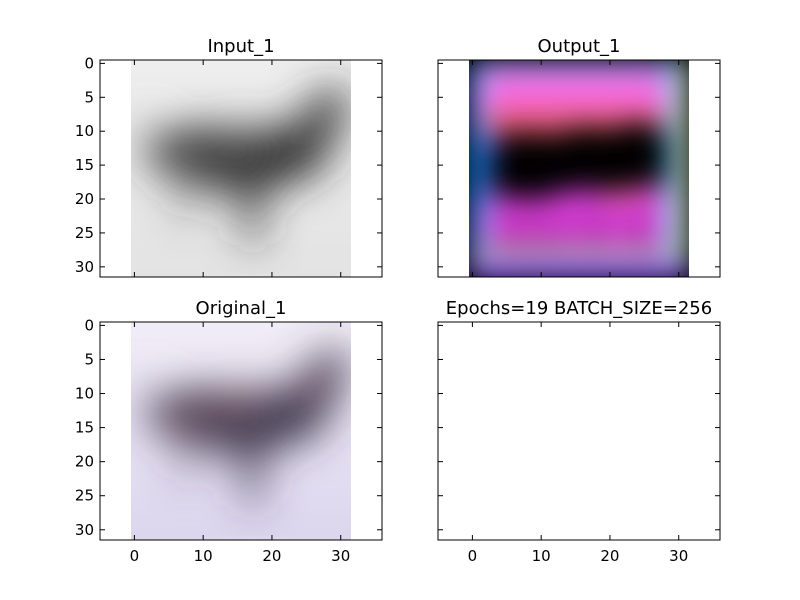 This screenshot has height=600, width=800. What do you see at coordinates (579, 46) in the screenshot?
I see `panel-title: Output_1` at bounding box center [579, 46].